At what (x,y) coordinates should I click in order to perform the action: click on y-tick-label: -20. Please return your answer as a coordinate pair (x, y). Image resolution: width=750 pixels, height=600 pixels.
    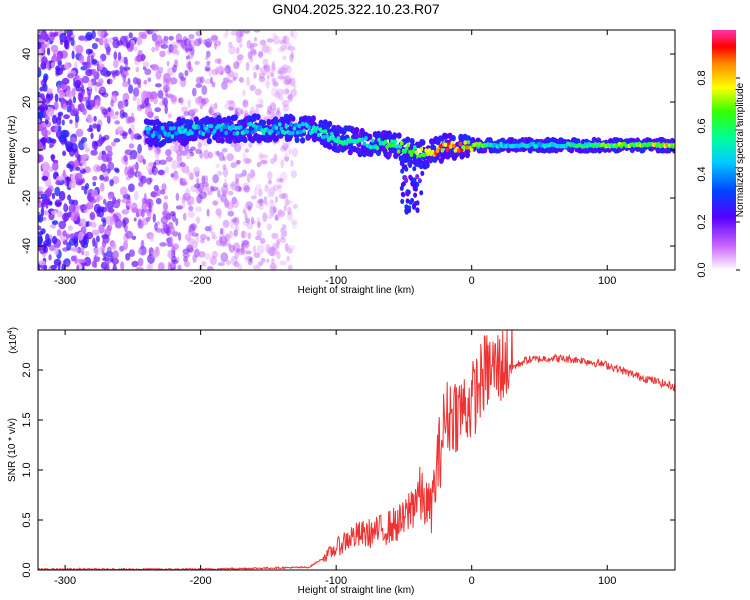
    Looking at the image, I should click on (27, 198).